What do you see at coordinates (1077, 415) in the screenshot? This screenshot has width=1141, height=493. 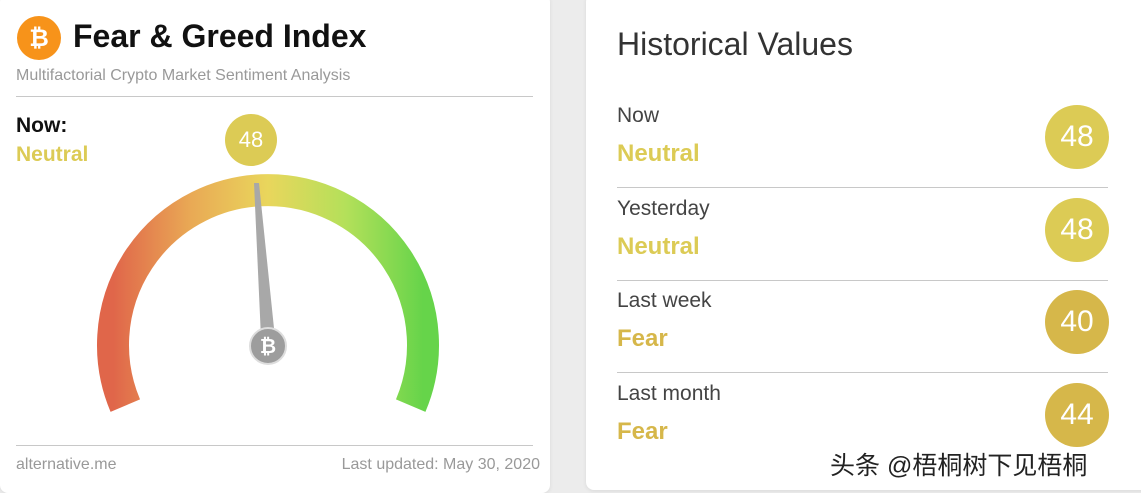 I see `row-value: 44` at bounding box center [1077, 415].